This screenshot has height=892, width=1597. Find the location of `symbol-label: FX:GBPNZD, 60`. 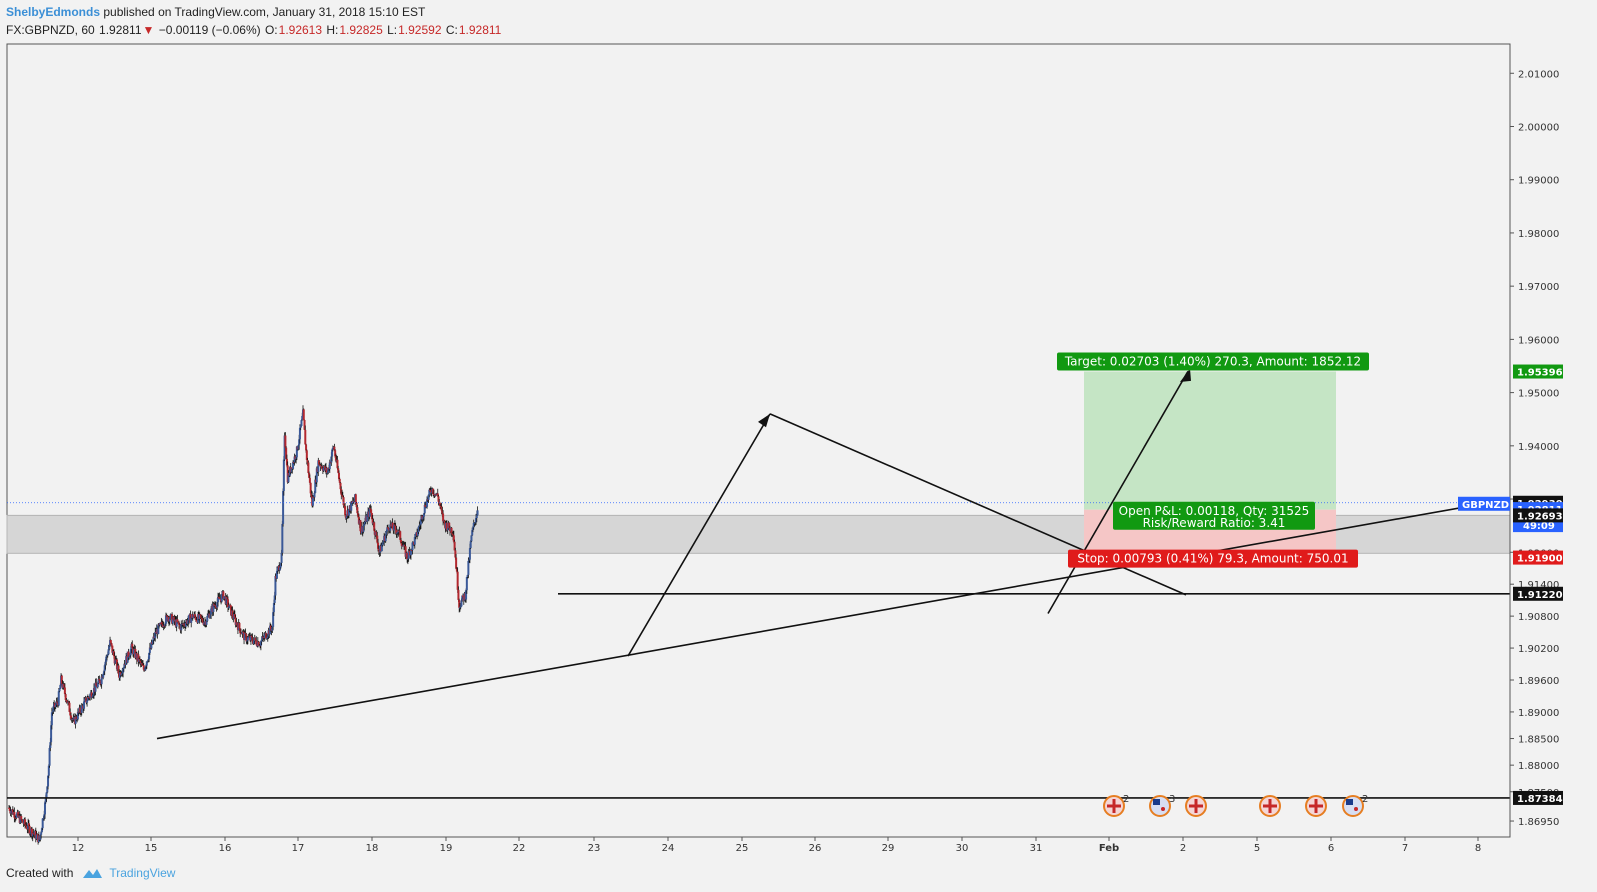

symbol-label: FX:GBPNZD, 60 is located at coordinates (50, 30).